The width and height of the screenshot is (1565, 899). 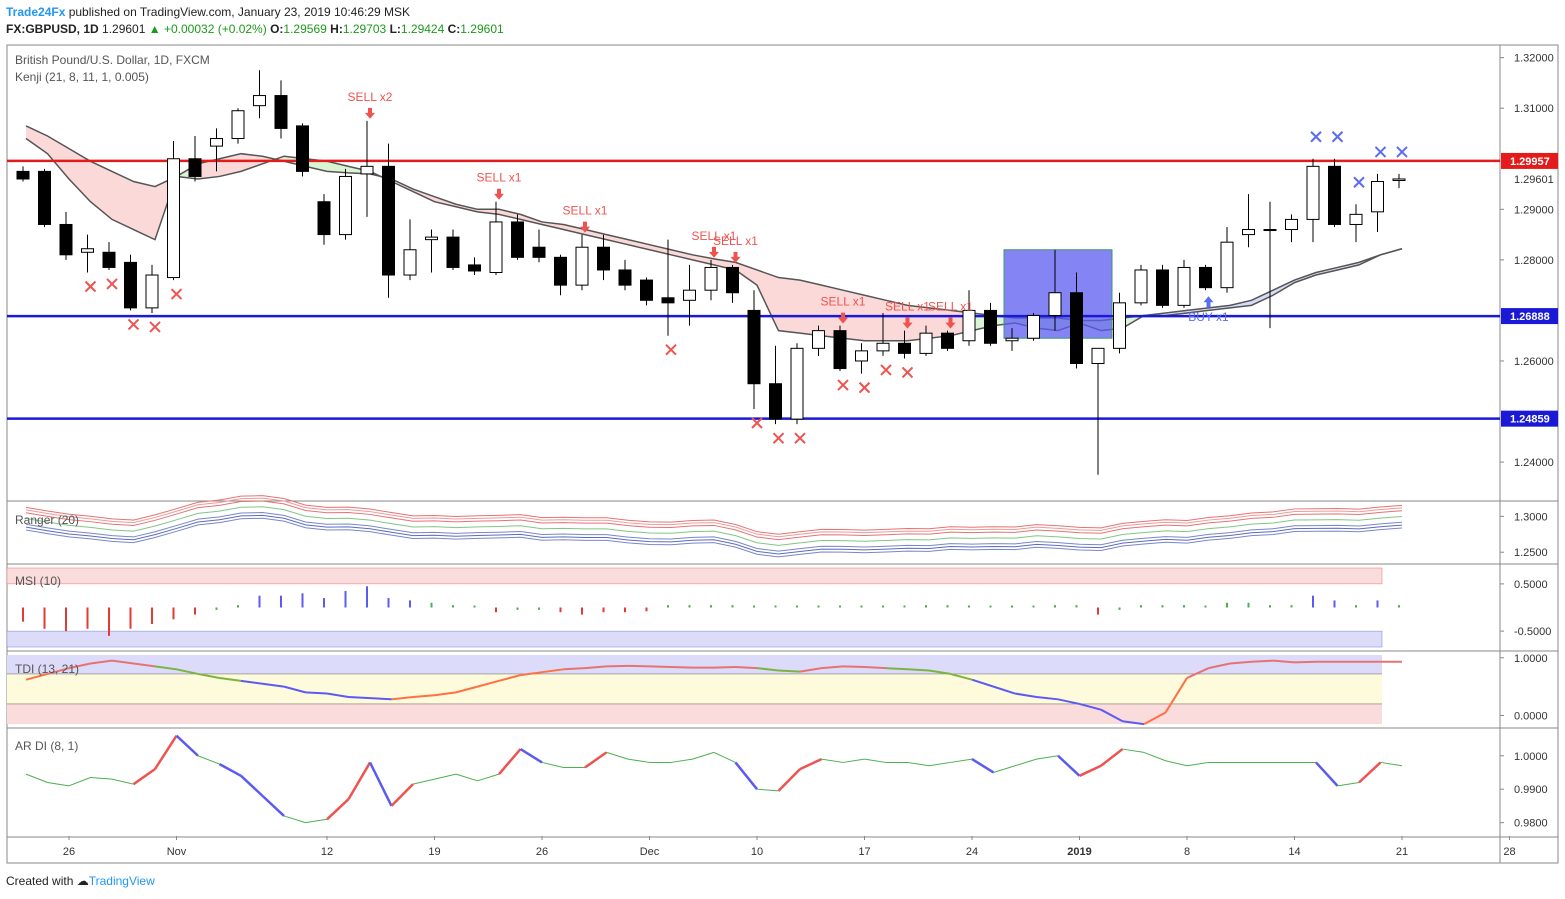 What do you see at coordinates (1531, 824) in the screenshot?
I see `ardi-tick-label: 0.9800` at bounding box center [1531, 824].